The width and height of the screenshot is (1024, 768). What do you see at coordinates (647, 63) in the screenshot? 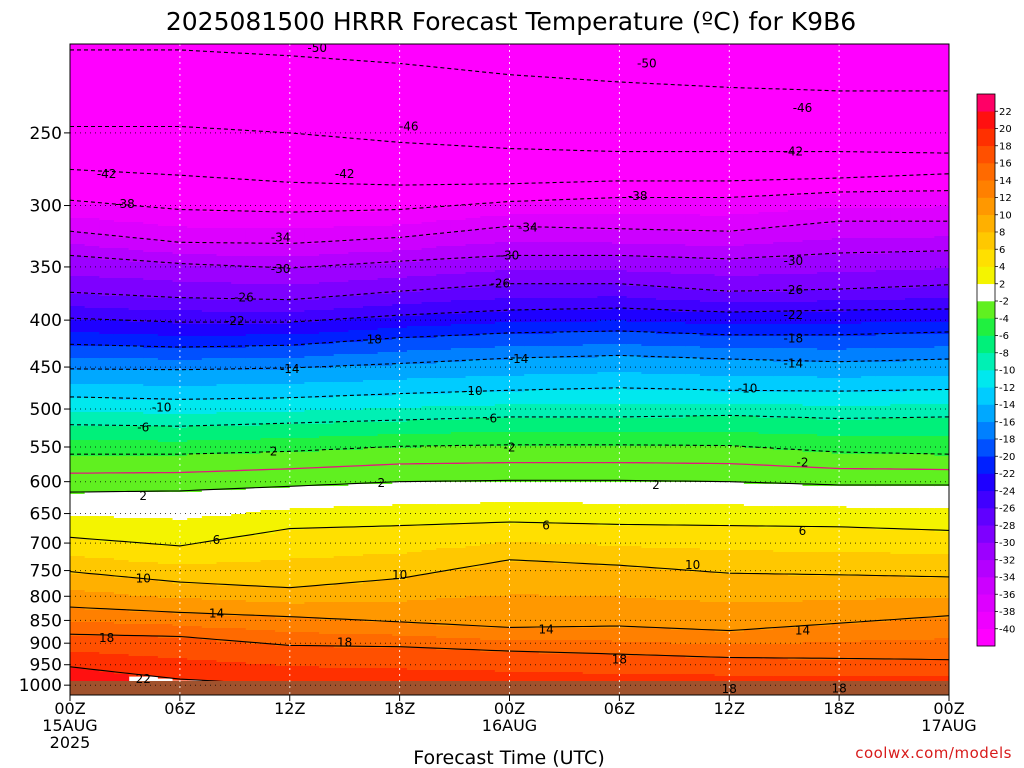
I see `contour-label: -50` at bounding box center [647, 63].